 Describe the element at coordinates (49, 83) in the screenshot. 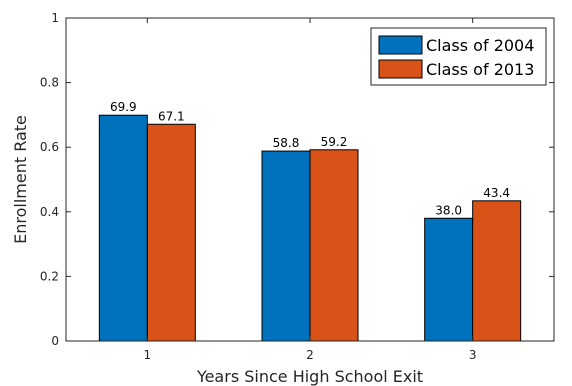

I see `y-tick-label: 0.8` at that location.